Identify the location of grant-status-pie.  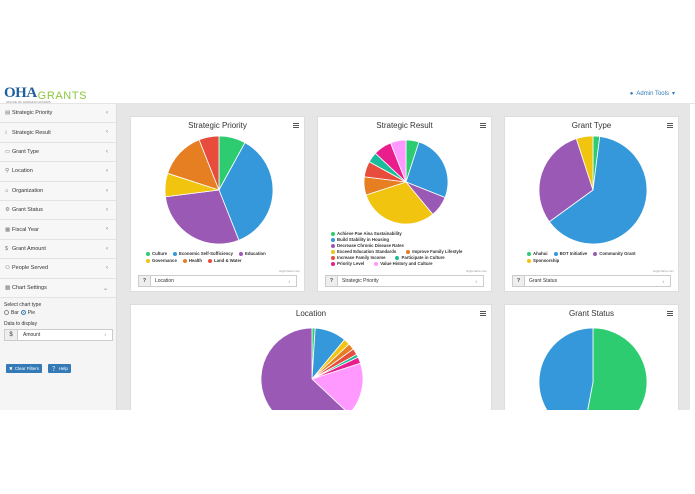
(593, 368).